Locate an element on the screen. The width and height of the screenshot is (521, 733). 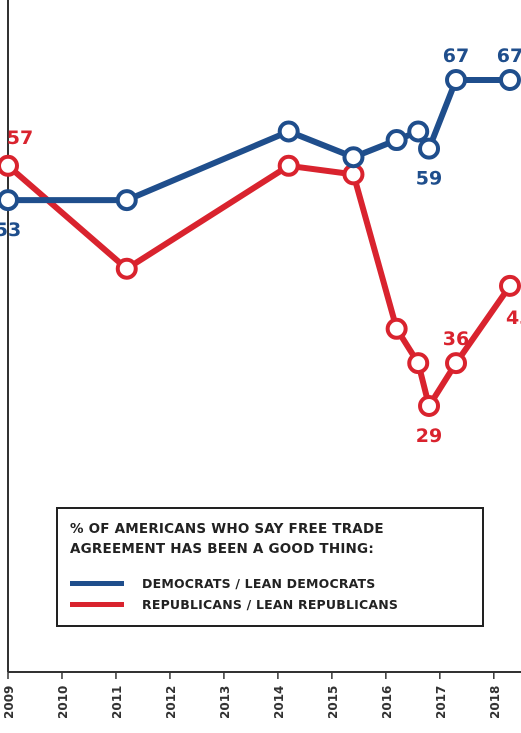
x-tick-label: 2018 is located at coordinates (495, 702).